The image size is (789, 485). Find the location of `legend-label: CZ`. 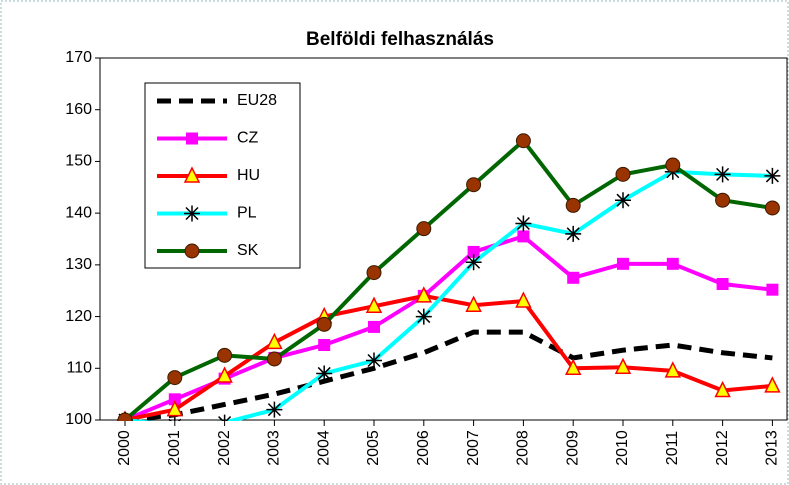

legend-label: CZ is located at coordinates (248, 138).